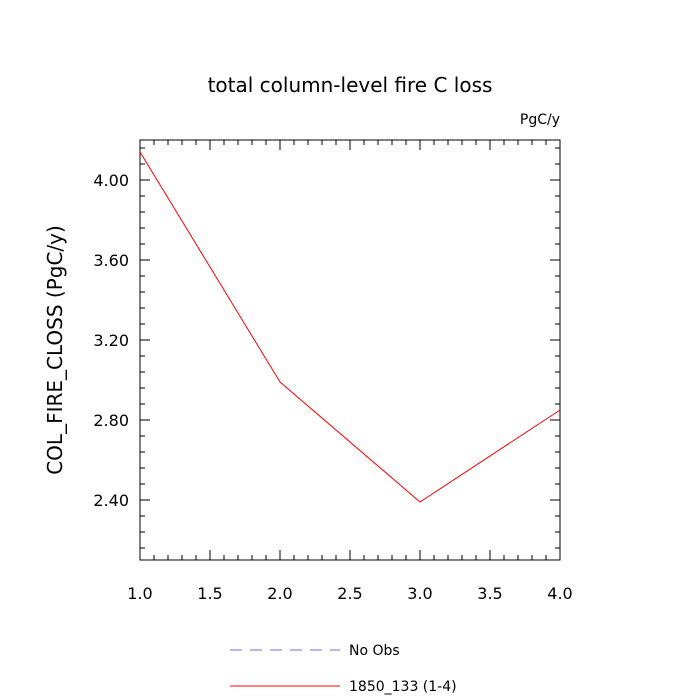 Image resolution: width=700 pixels, height=700 pixels. What do you see at coordinates (343, 669) in the screenshot?
I see `legend: No Obs 1850_133 (1-4)` at bounding box center [343, 669].